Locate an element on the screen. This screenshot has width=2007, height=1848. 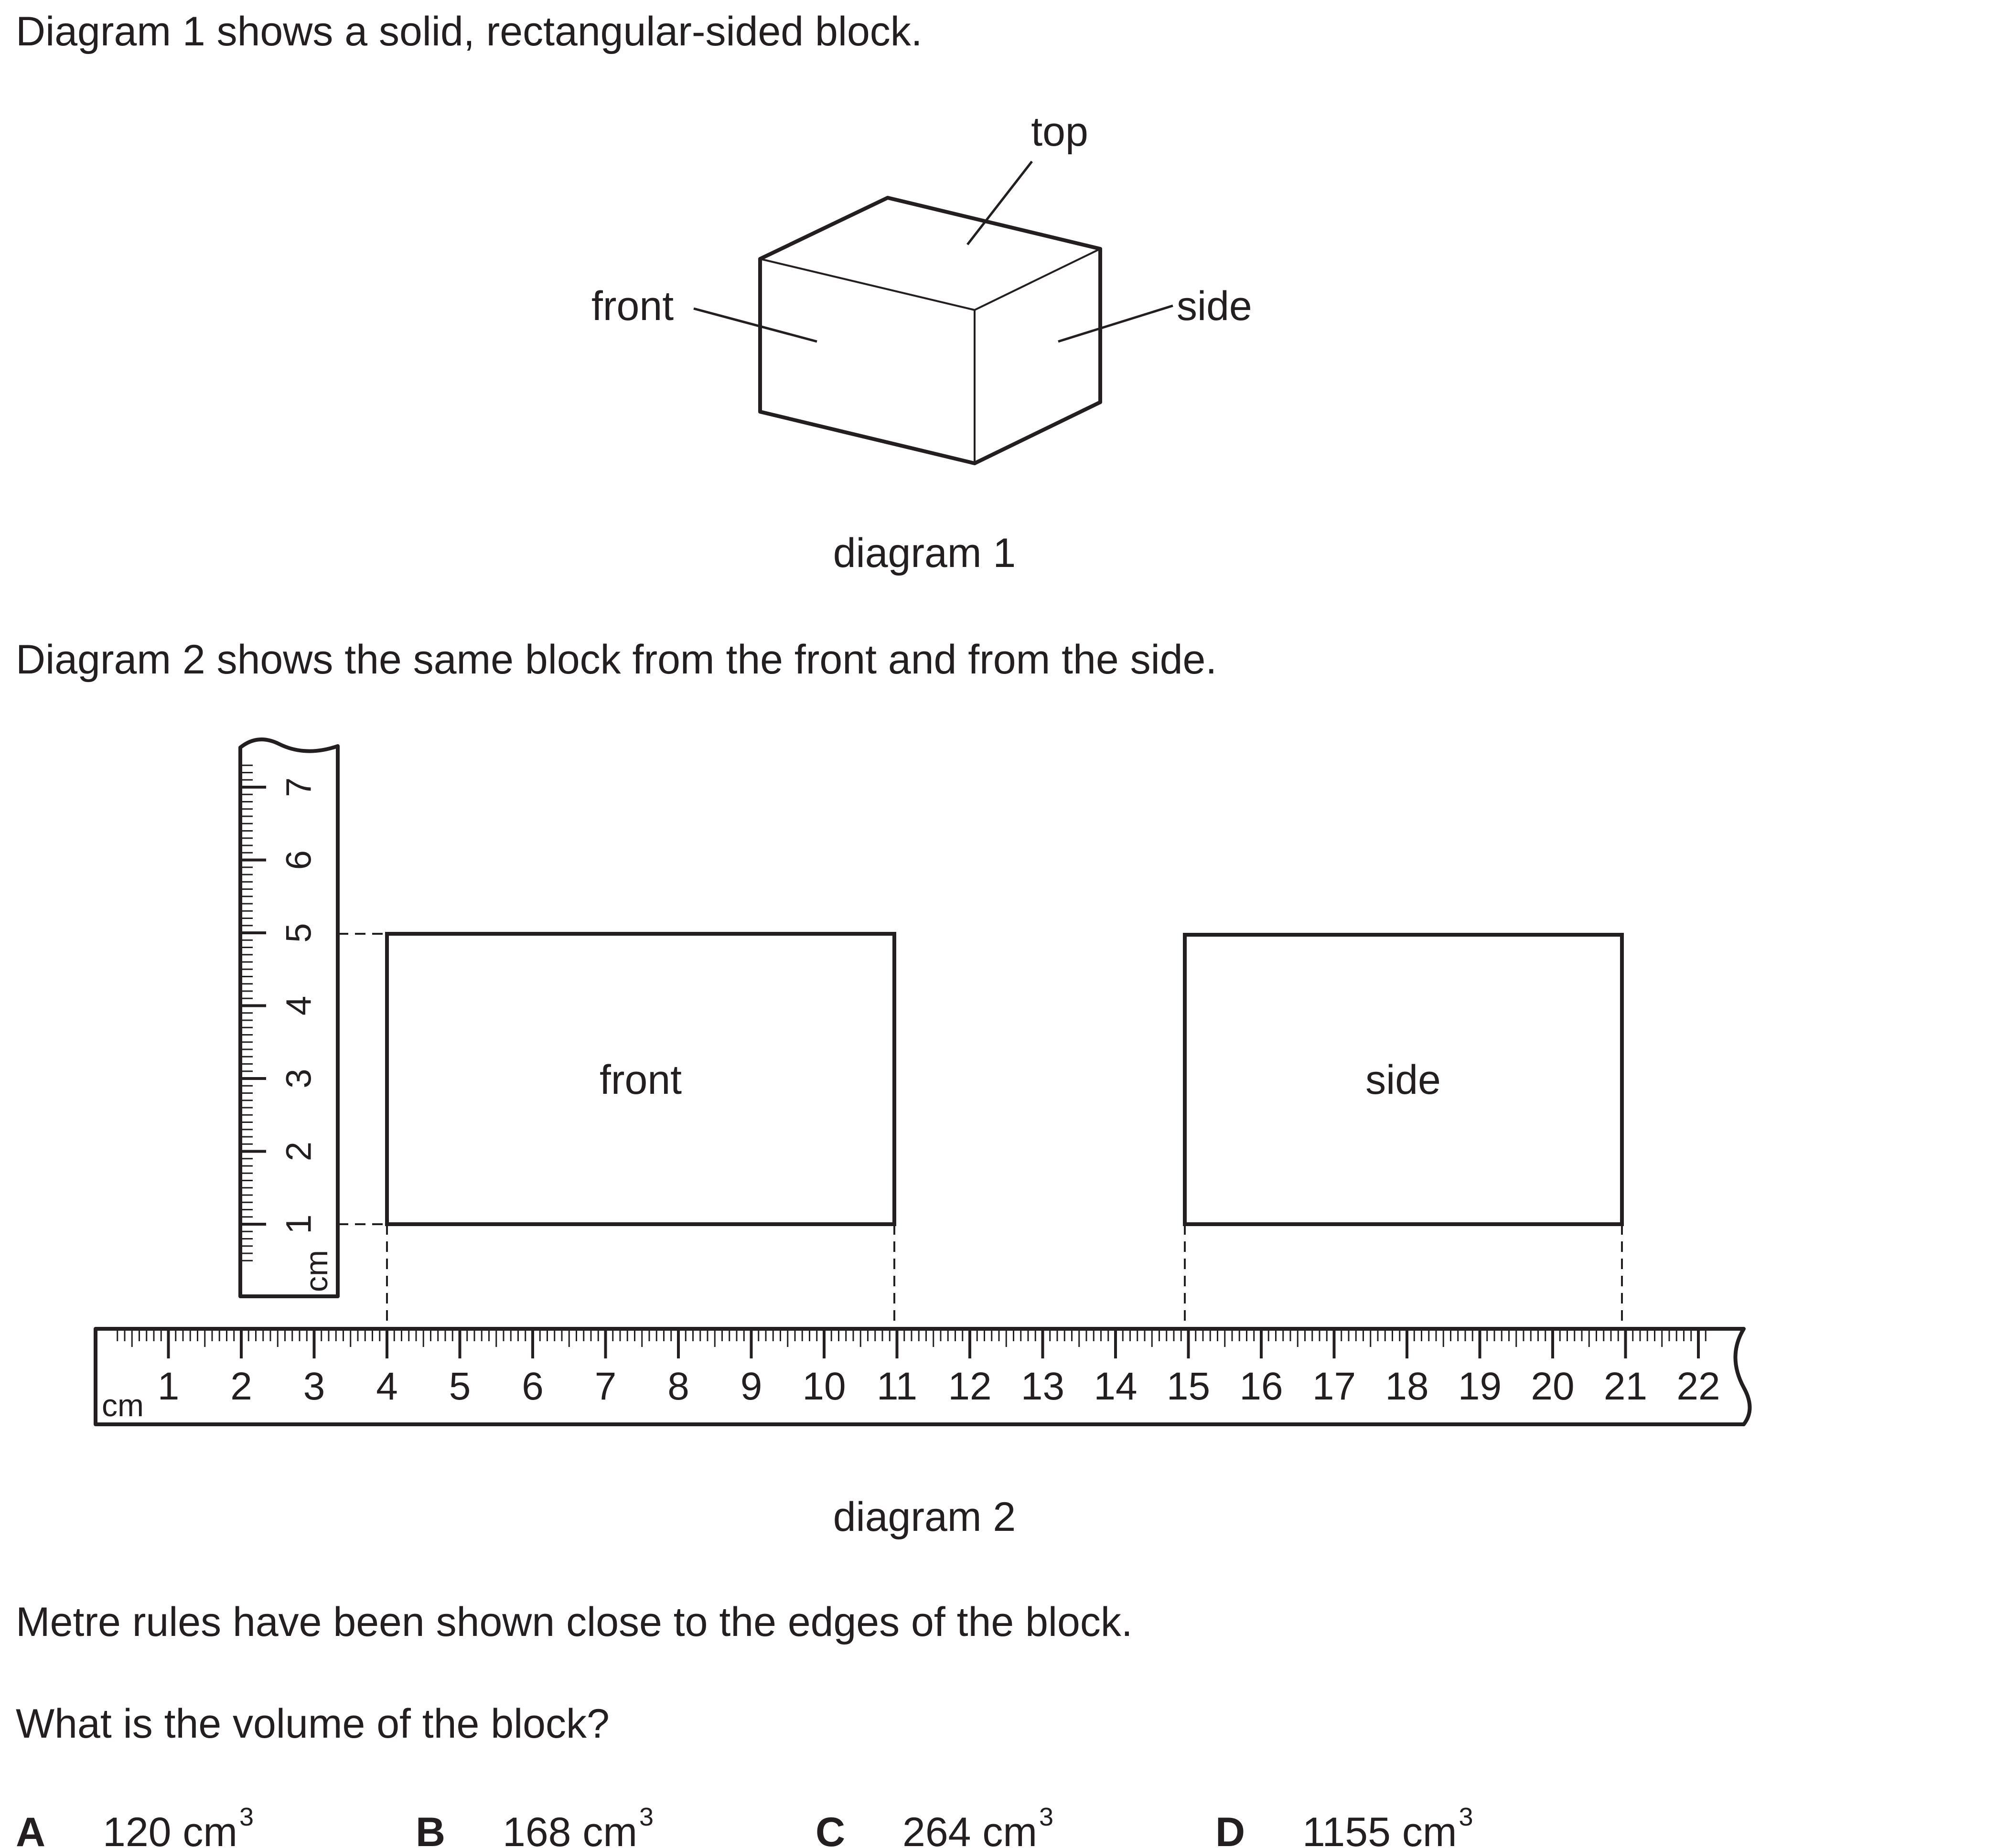
option-value: 264 cm is located at coordinates (970, 1828).